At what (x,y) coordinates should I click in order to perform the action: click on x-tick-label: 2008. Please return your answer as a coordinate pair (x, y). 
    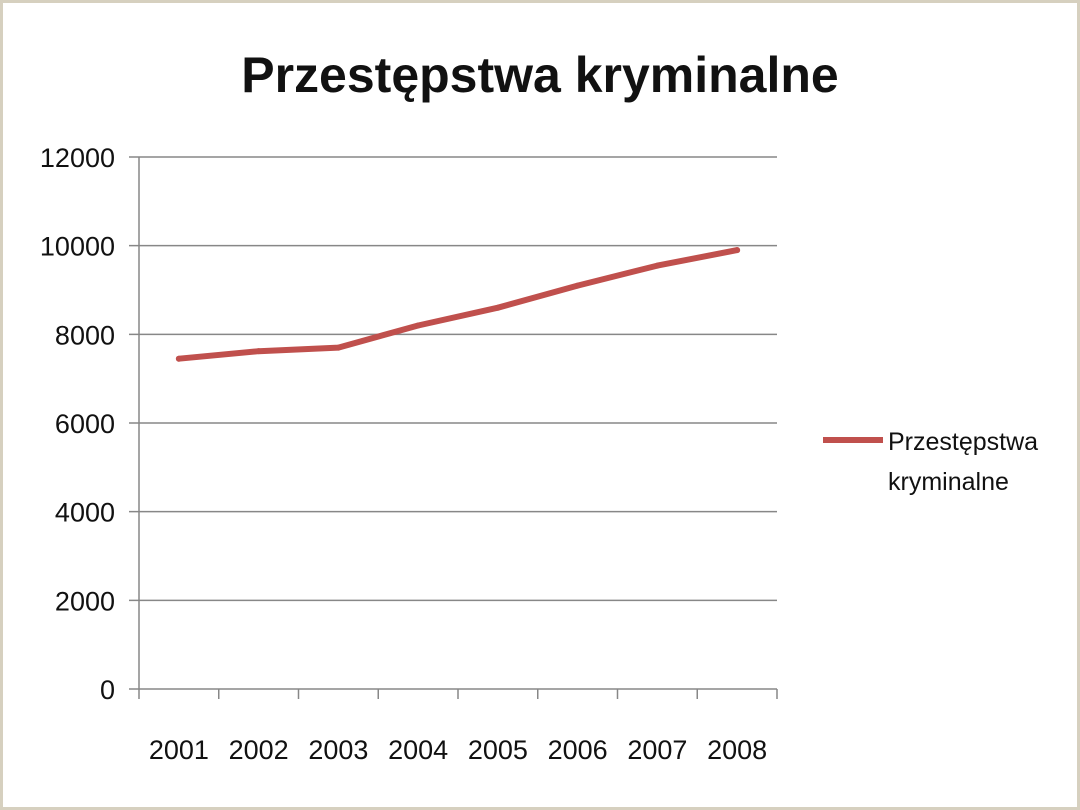
    Looking at the image, I should click on (737, 750).